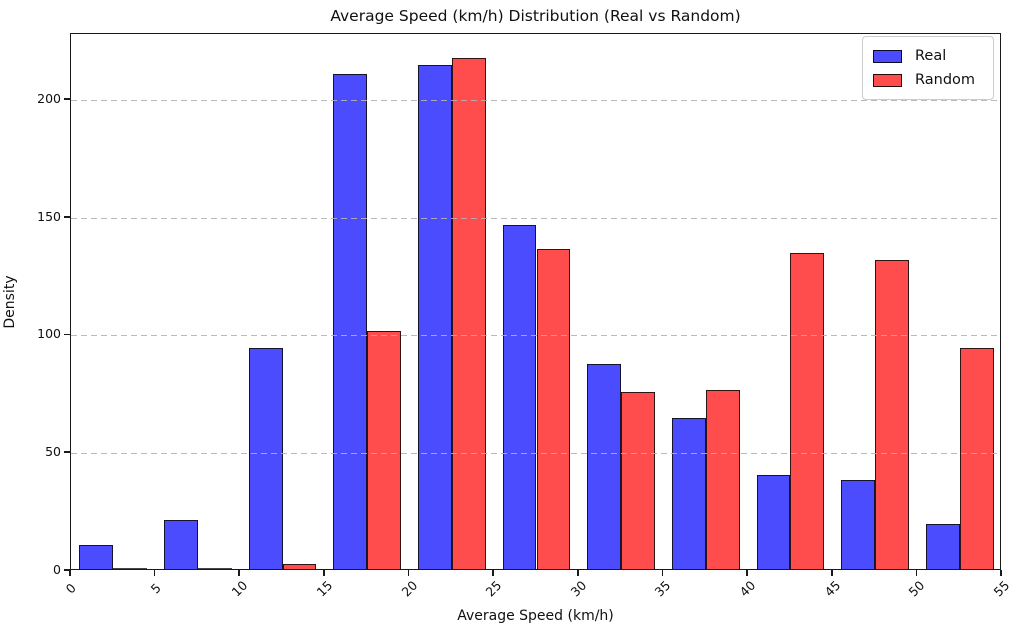  What do you see at coordinates (493, 588) in the screenshot?
I see `x-tick-label-text: 25` at bounding box center [493, 588].